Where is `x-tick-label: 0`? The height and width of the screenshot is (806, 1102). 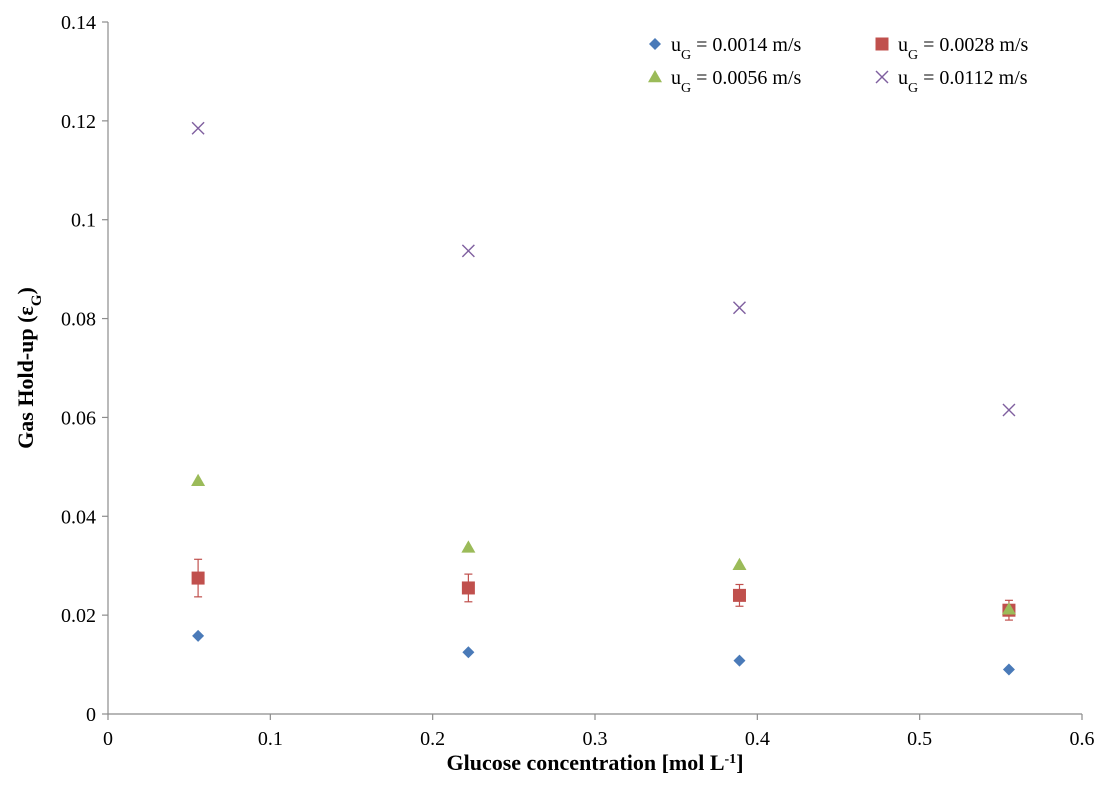
x-tick-label: 0 is located at coordinates (108, 739).